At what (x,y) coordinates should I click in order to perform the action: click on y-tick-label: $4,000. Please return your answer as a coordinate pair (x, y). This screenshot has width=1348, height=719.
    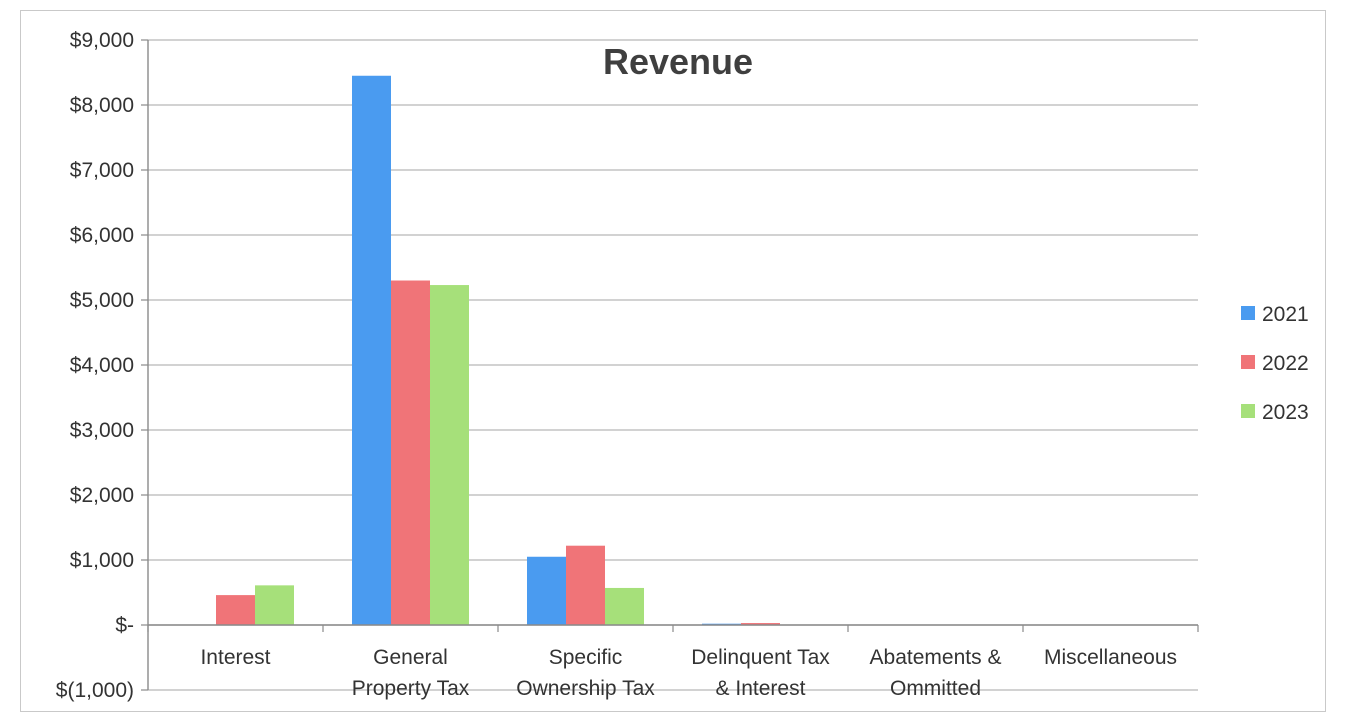
    Looking at the image, I should click on (102, 365).